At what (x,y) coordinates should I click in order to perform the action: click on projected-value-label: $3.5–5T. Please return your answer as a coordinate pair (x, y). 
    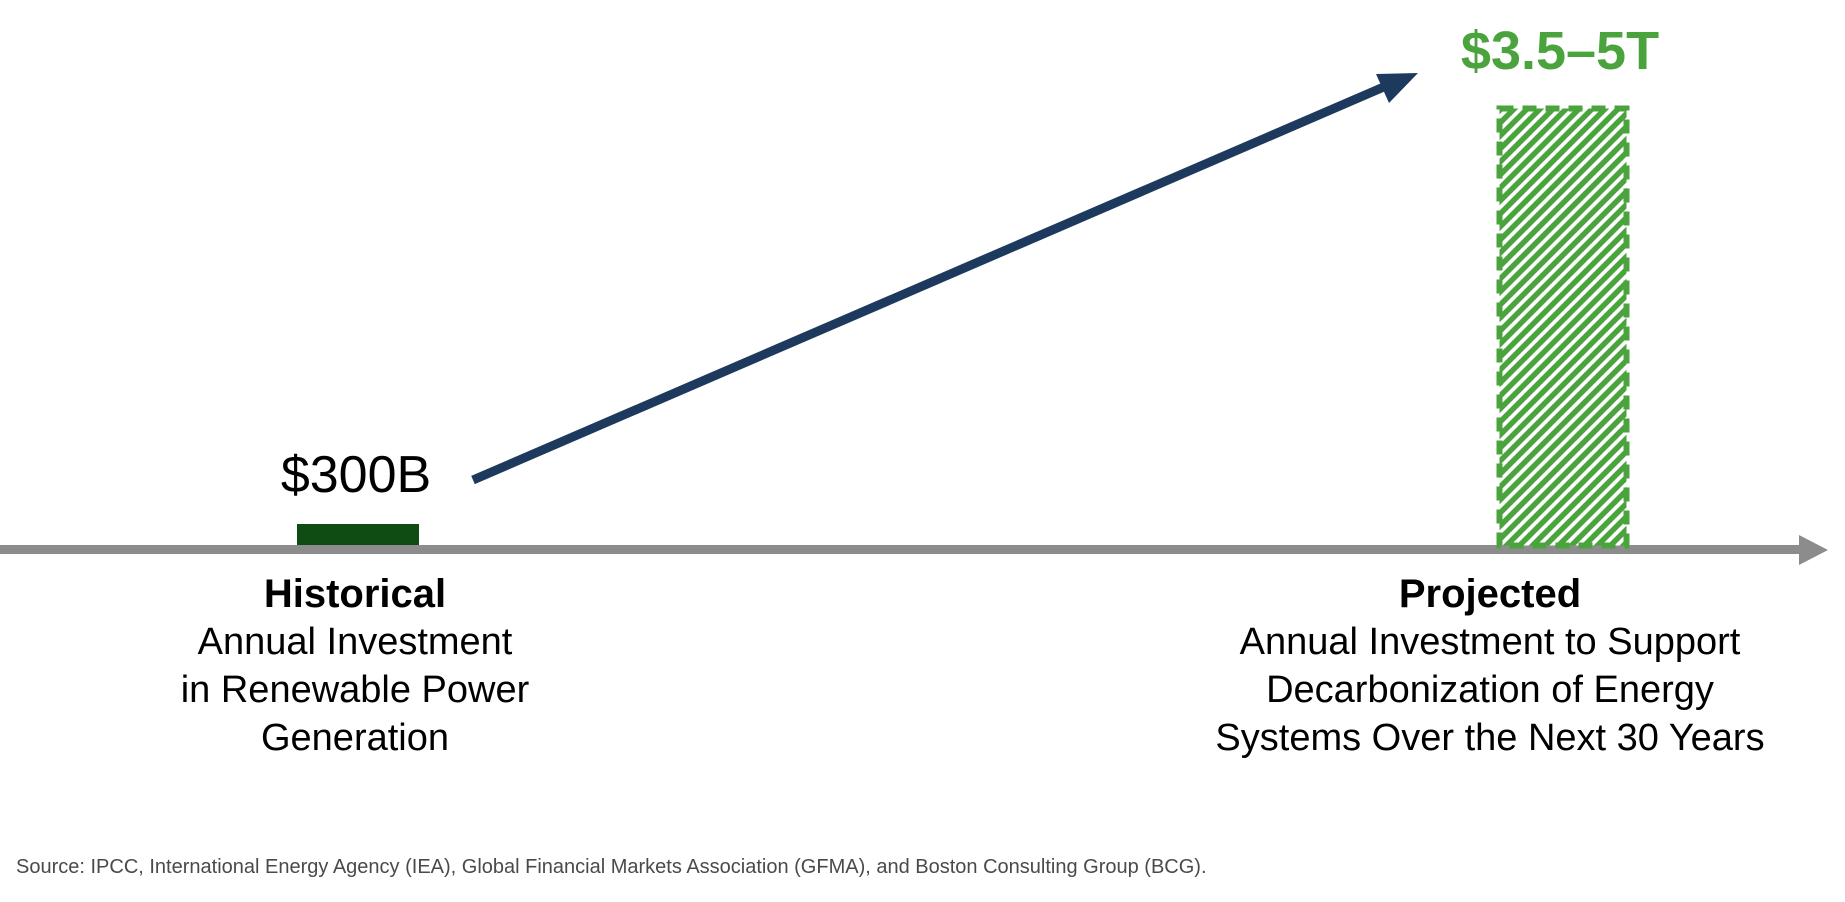
    Looking at the image, I should click on (1560, 51).